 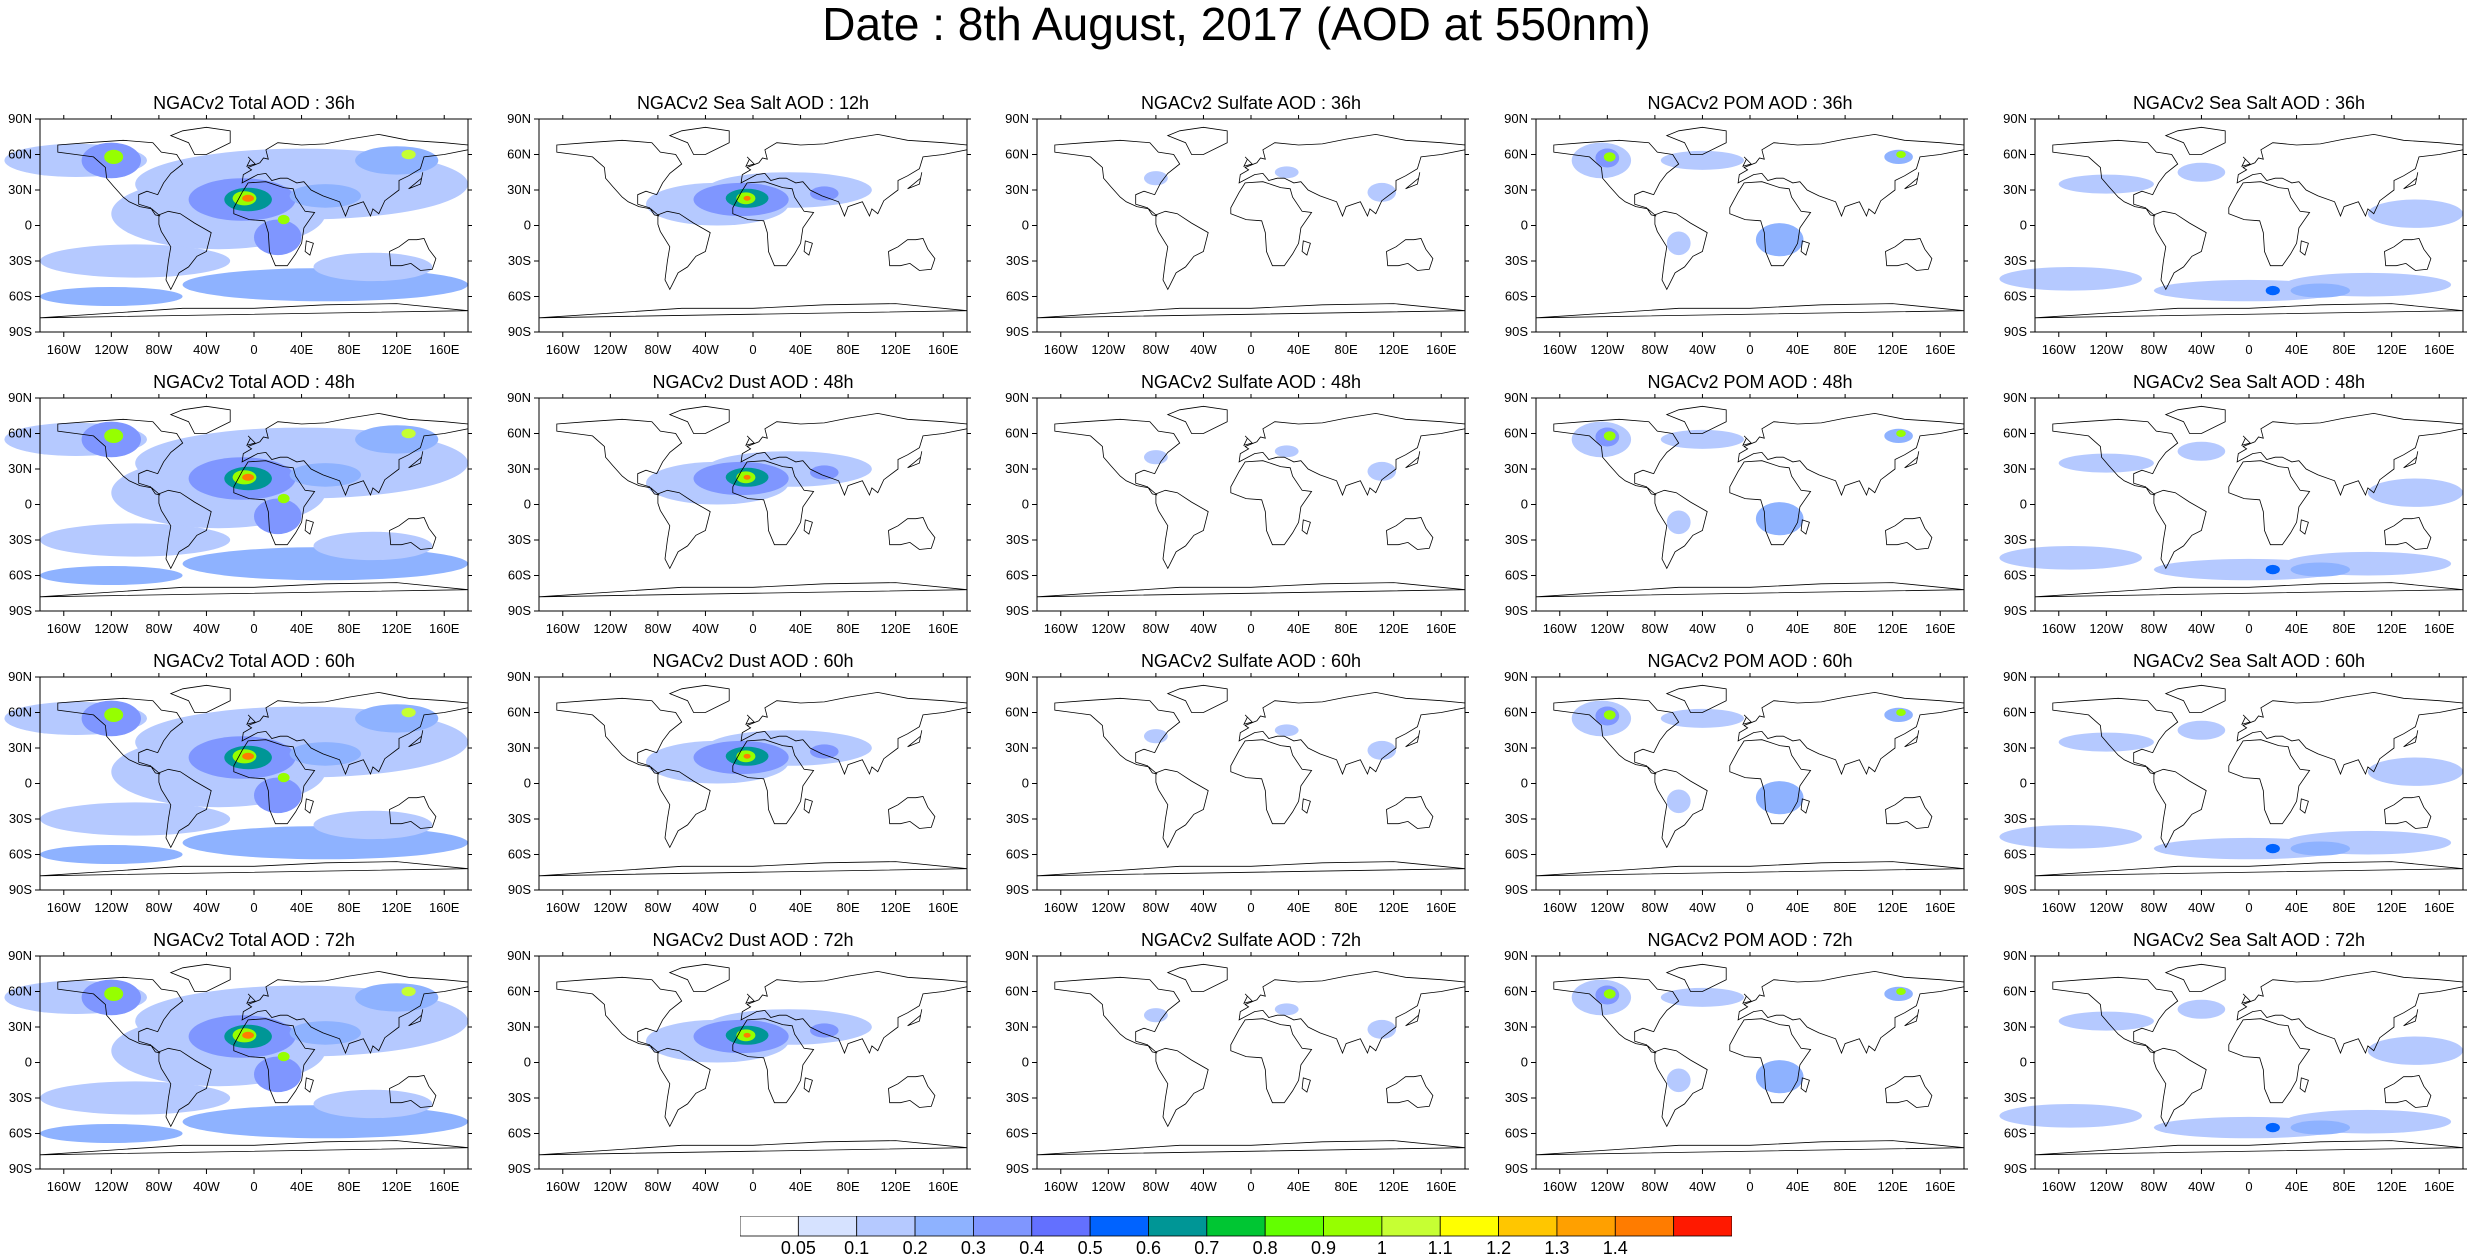 What do you see at coordinates (1750, 661) in the screenshot?
I see `panel-title: NGACv2 POM AOD : 60h` at bounding box center [1750, 661].